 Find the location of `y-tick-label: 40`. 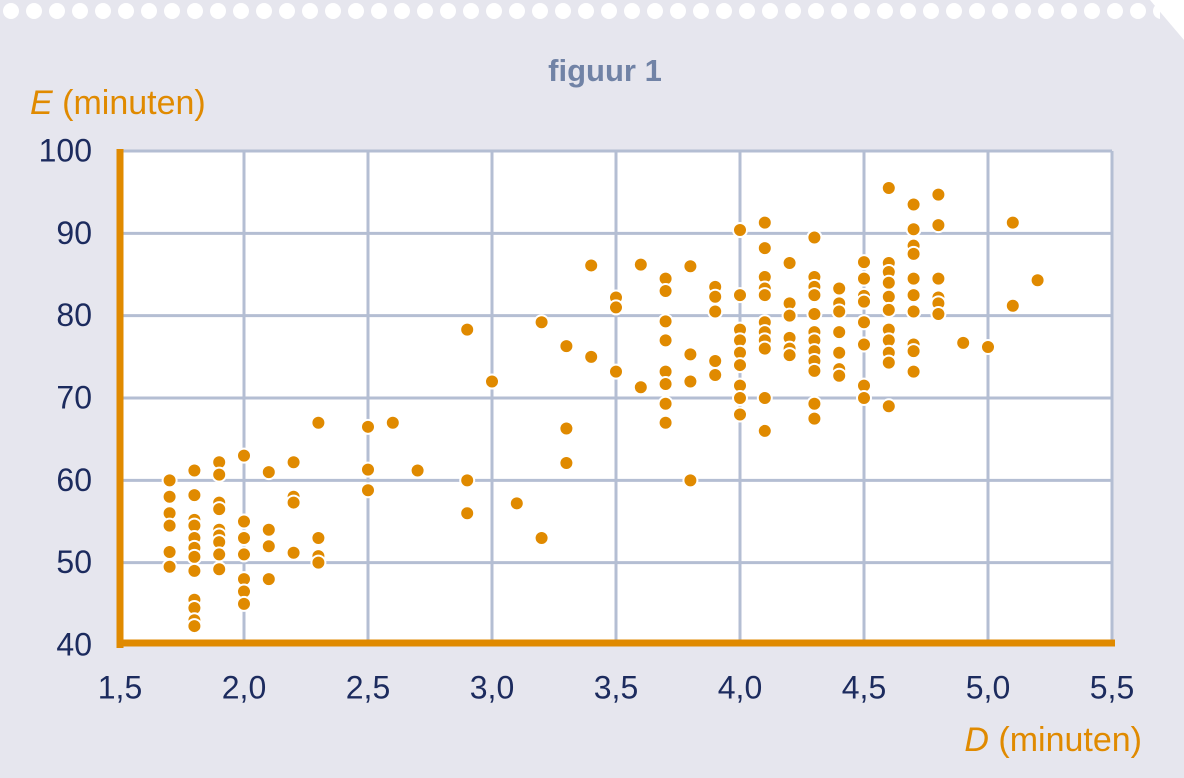

y-tick-label: 40 is located at coordinates (74, 644).